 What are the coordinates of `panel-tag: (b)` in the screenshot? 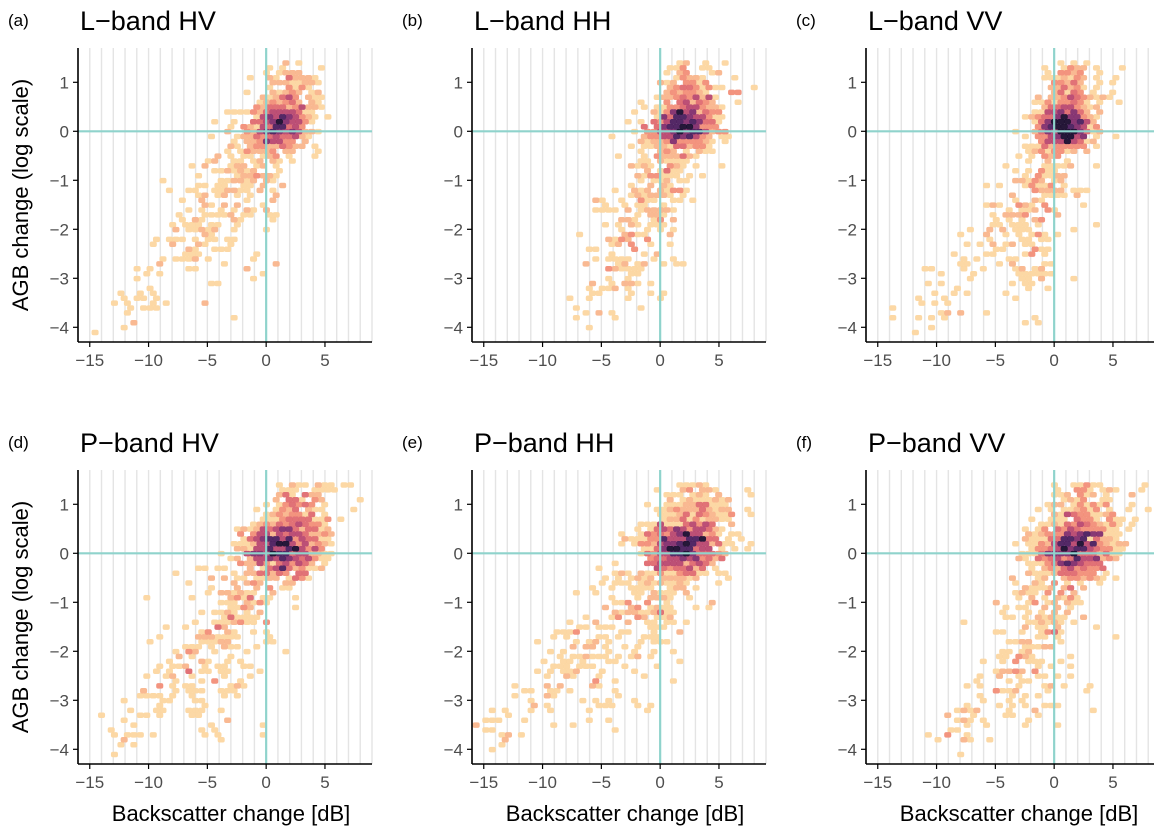 It's located at (412, 20).